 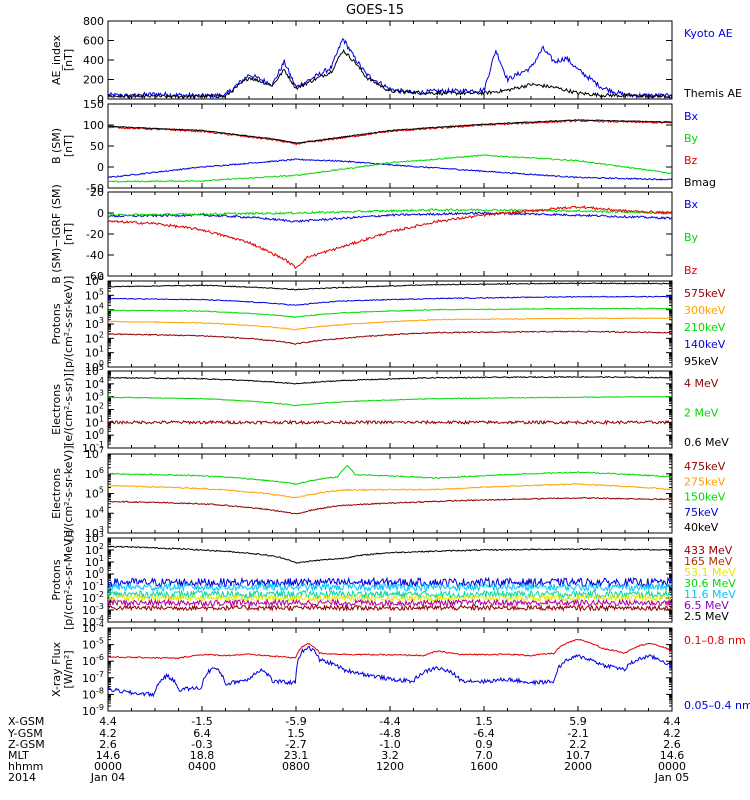 I want to click on series-line-150kev, so click(x=390, y=505).